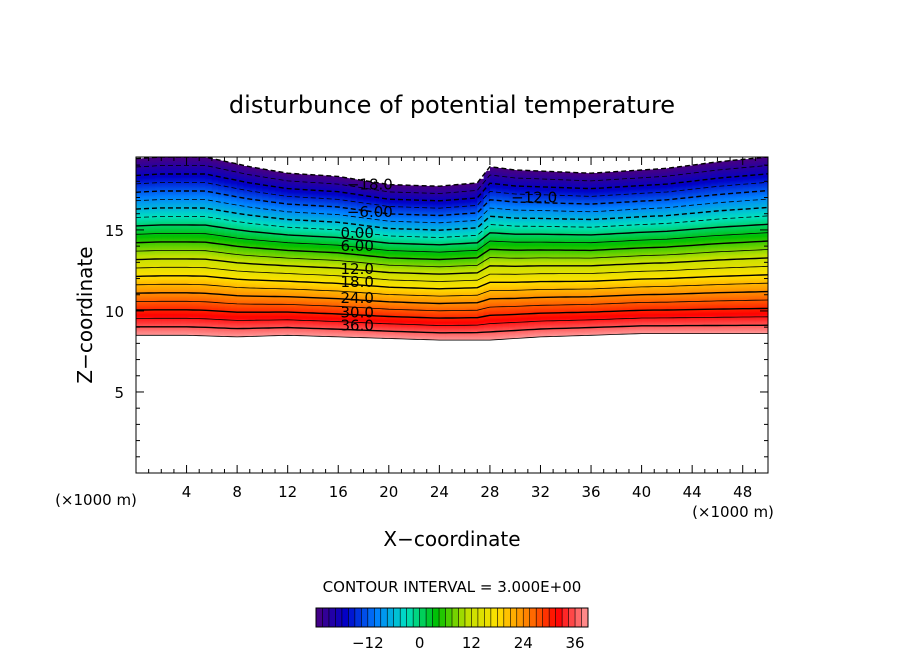 The image size is (904, 654). I want to click on y-tick-label: 15, so click(114, 231).